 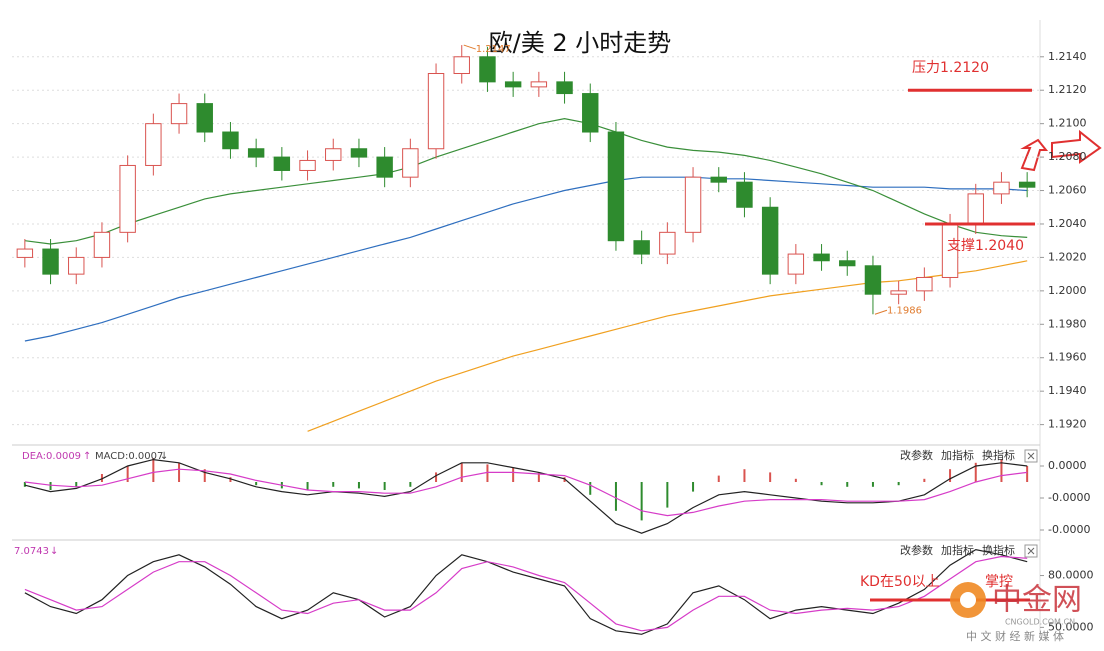 I want to click on y-tick-label: 1.1940, so click(x=1067, y=390).